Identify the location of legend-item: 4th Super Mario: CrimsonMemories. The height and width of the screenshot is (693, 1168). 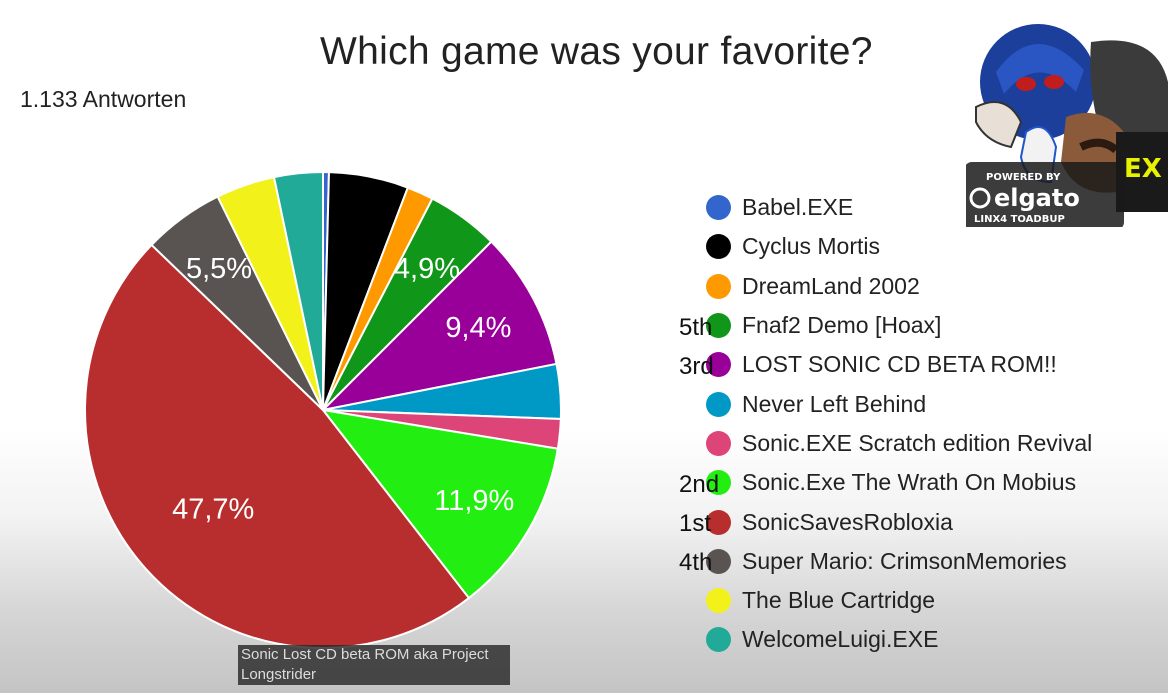
(885, 561).